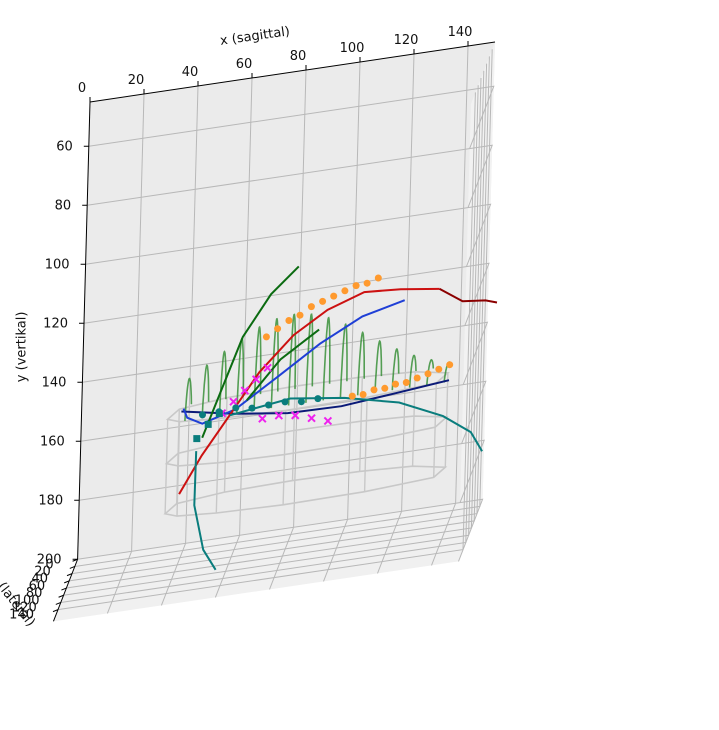  I want to click on series-line-blue, so click(294, 362).